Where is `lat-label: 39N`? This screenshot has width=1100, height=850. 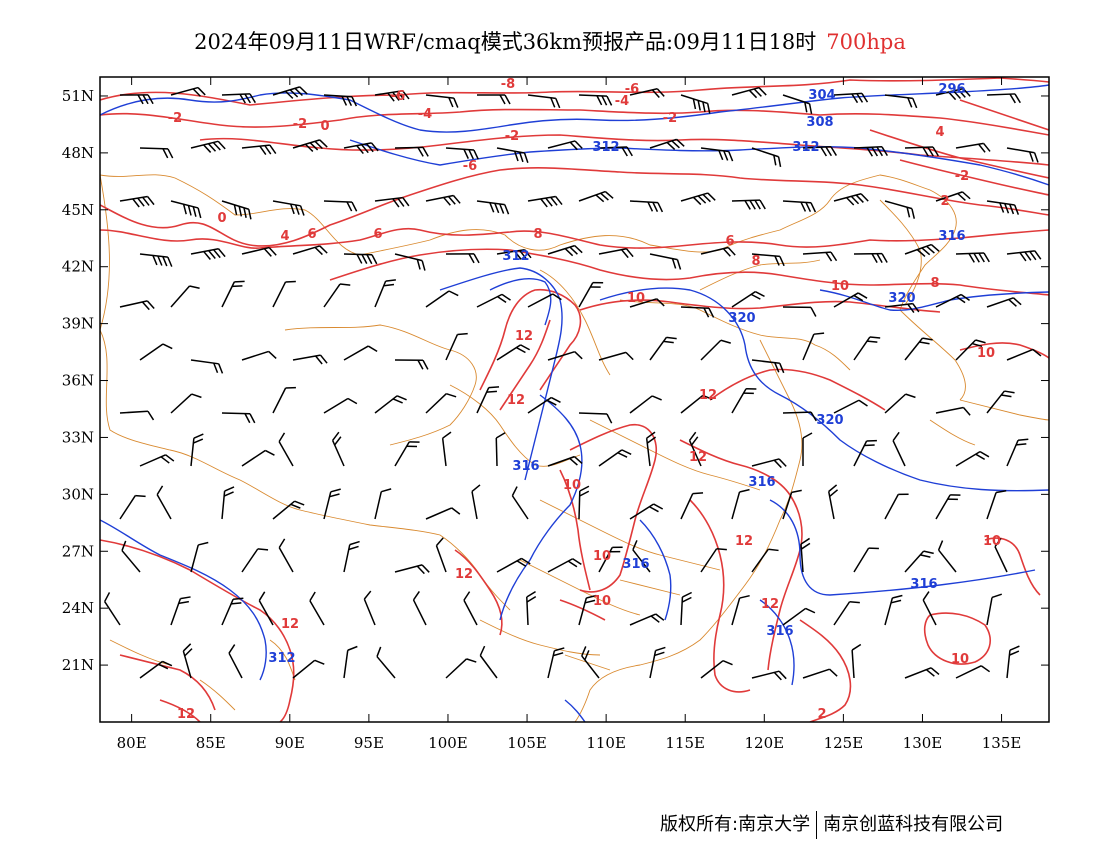 lat-label: 39N is located at coordinates (78, 324).